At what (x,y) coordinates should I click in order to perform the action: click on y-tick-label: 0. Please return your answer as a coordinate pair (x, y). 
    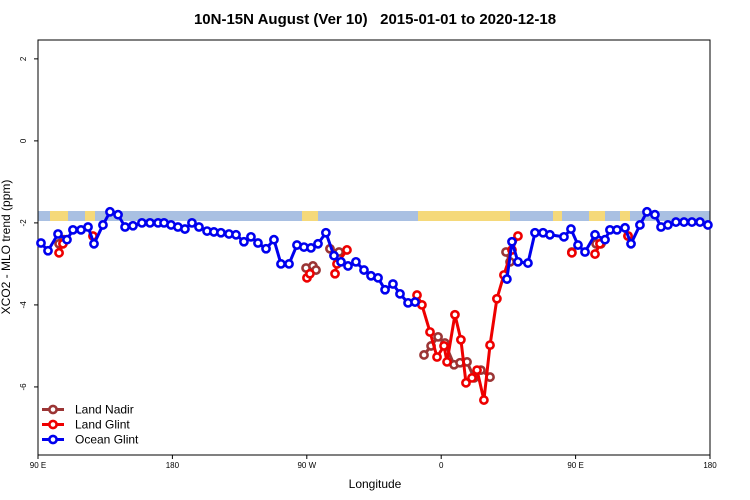
    Looking at the image, I should click on (23, 140).